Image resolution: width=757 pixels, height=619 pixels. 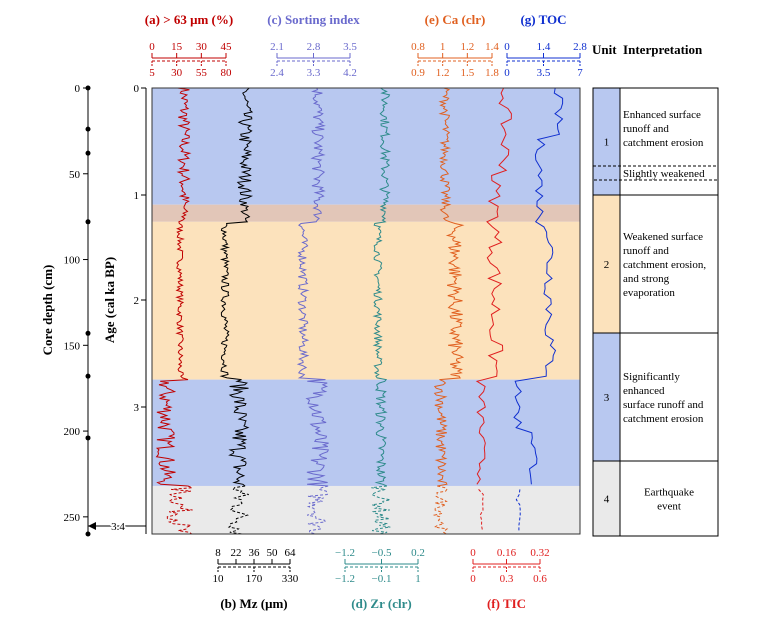 I want to click on scale-tick-label: −1.2, so click(x=345, y=553).